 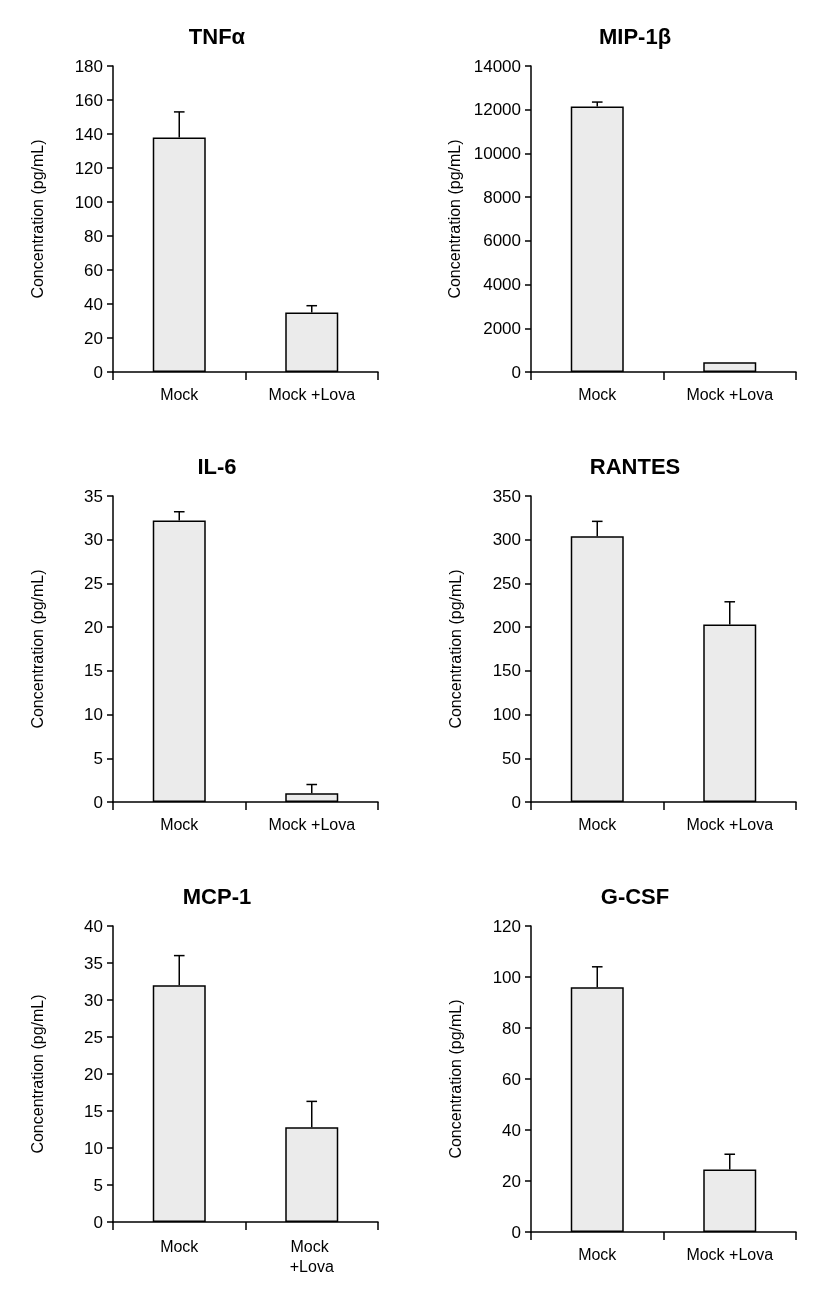 What do you see at coordinates (635, 466) in the screenshot?
I see `chart-title: RANTES` at bounding box center [635, 466].